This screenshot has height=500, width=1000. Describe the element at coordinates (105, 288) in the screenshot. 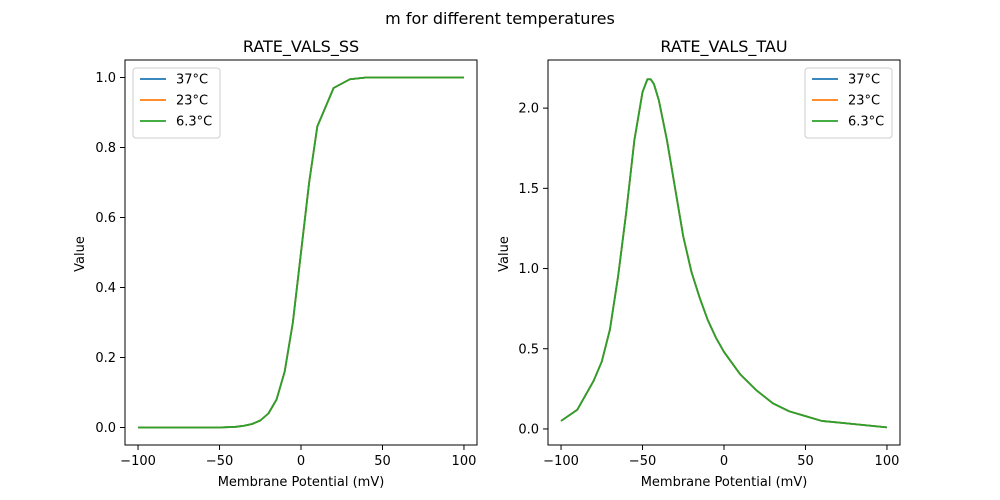

I see `y-tick-label: 0.4` at that location.